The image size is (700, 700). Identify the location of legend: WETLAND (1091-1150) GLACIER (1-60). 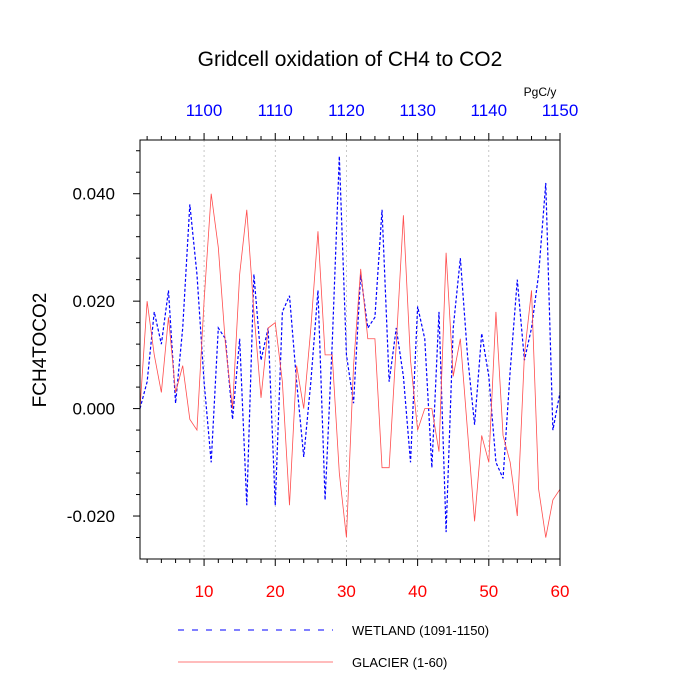
(333, 646).